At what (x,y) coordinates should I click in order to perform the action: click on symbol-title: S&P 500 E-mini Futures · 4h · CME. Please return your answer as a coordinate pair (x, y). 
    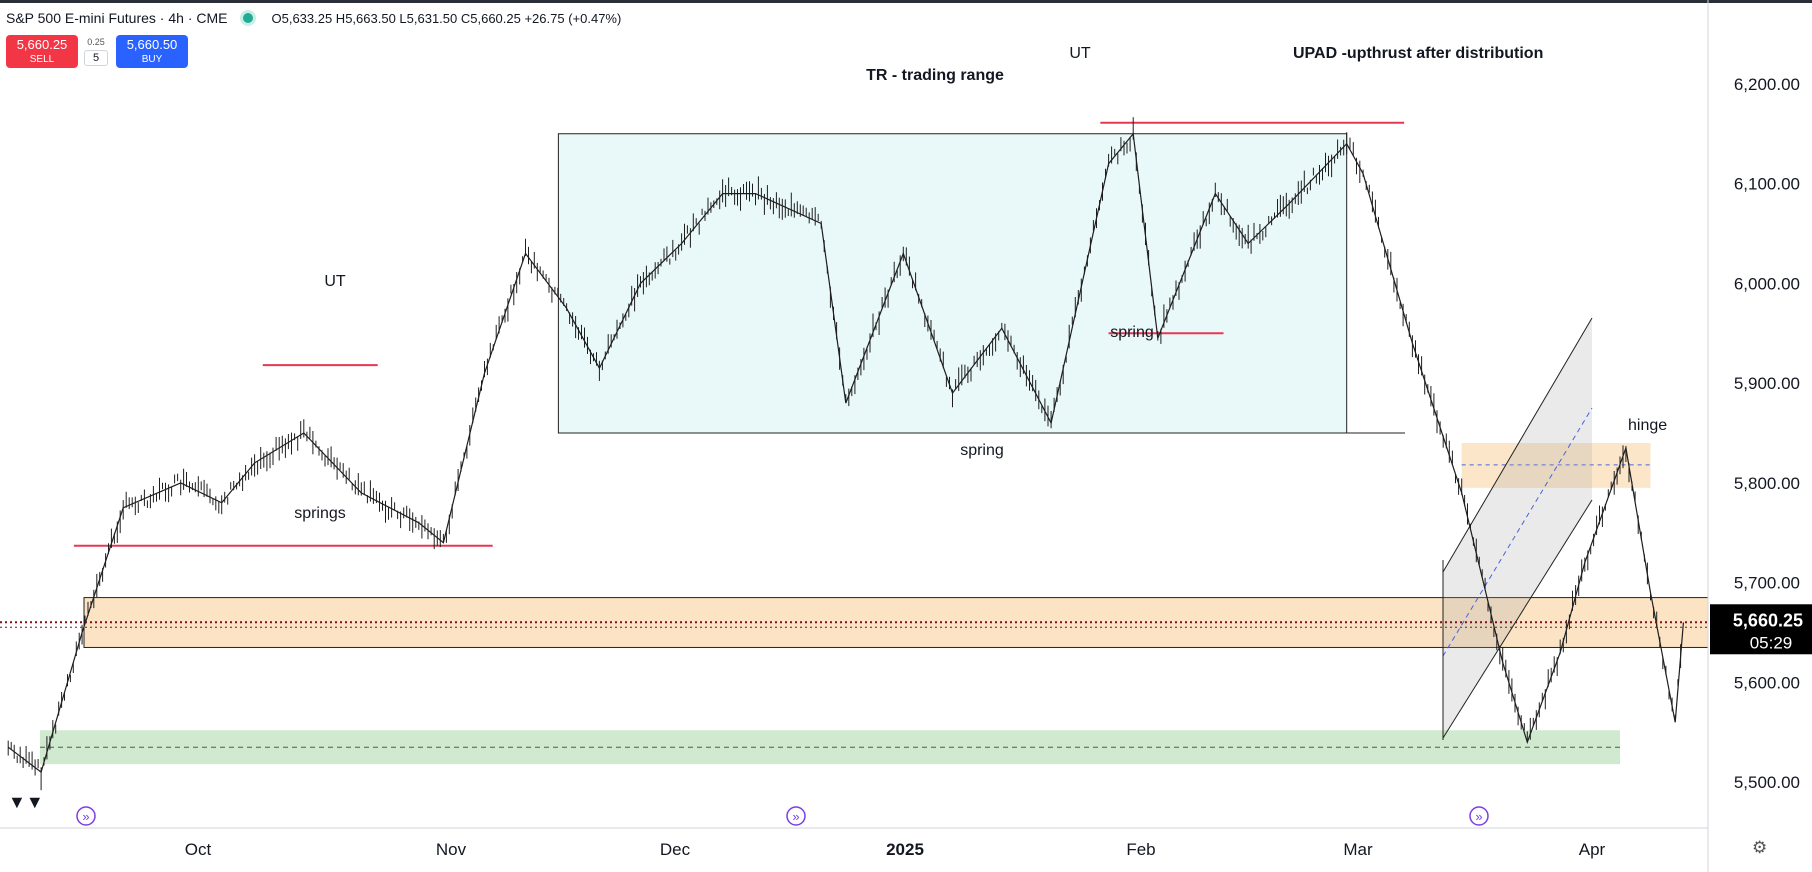
    Looking at the image, I should click on (117, 18).